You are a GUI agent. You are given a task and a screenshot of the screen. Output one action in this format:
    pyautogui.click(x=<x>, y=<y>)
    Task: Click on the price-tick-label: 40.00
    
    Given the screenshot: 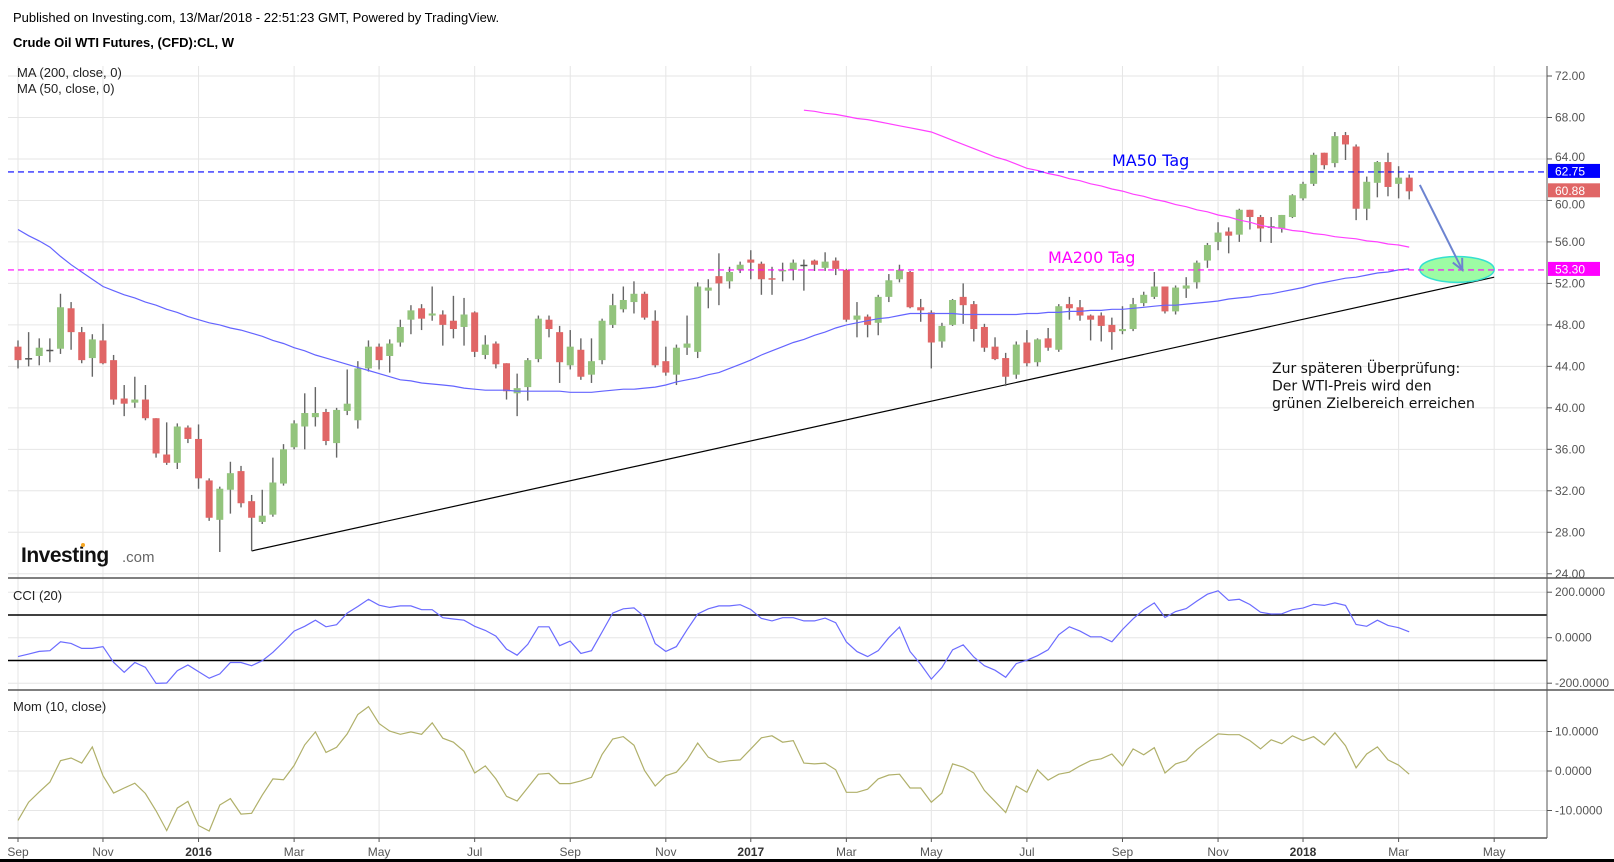 What is the action you would take?
    pyautogui.click(x=1570, y=408)
    